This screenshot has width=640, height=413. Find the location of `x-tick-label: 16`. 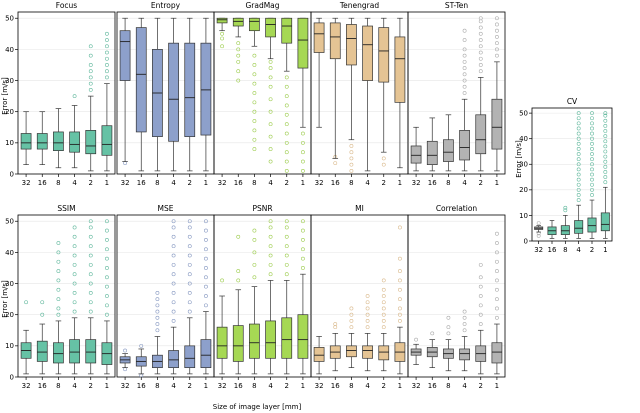

x-tick-label: 16 is located at coordinates (238, 386).